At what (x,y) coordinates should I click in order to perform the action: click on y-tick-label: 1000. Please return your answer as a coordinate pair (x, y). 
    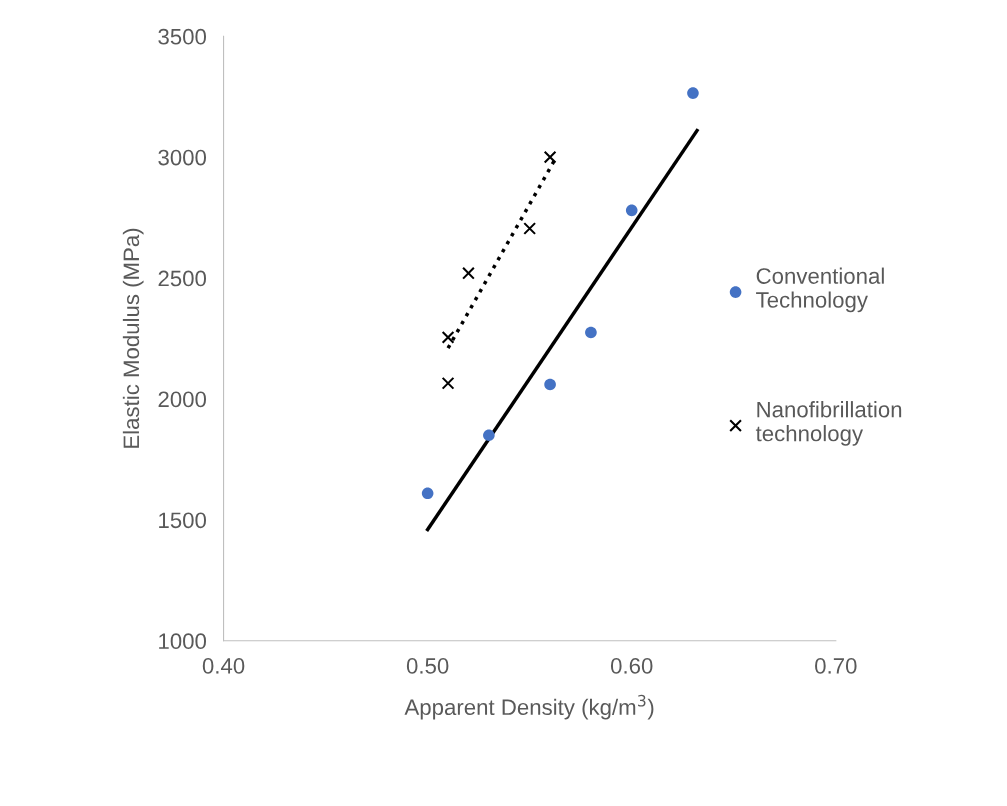
    Looking at the image, I should click on (183, 641).